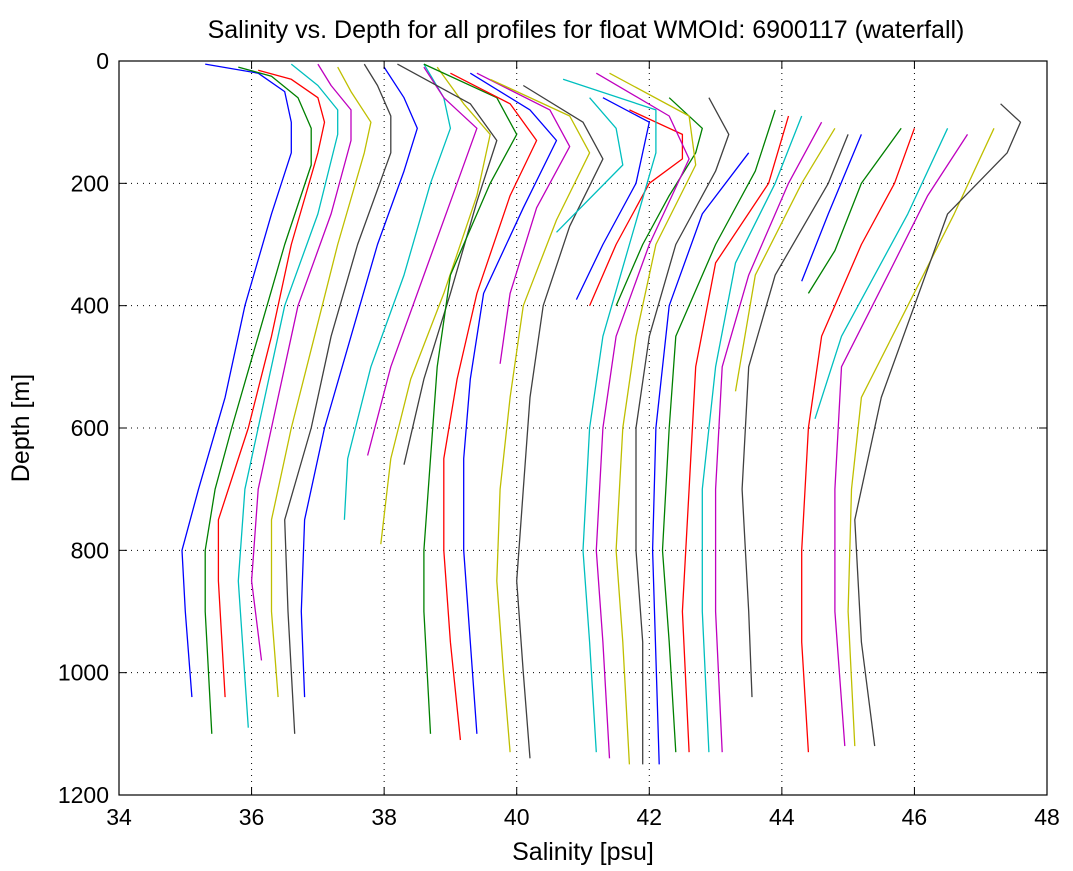  Describe the element at coordinates (83, 795) in the screenshot. I see `y-tick-label: 1200` at that location.